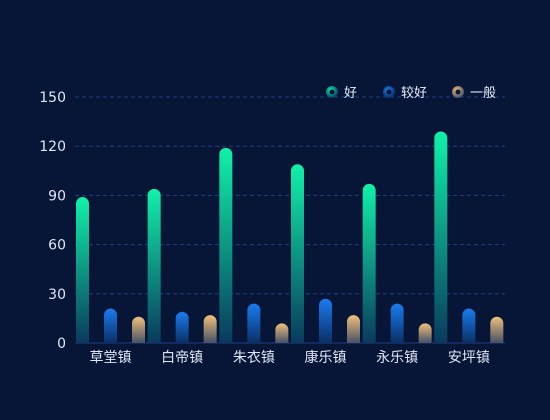  What do you see at coordinates (111, 358) in the screenshot?
I see `x-tick-label: 草堂镇` at bounding box center [111, 358].